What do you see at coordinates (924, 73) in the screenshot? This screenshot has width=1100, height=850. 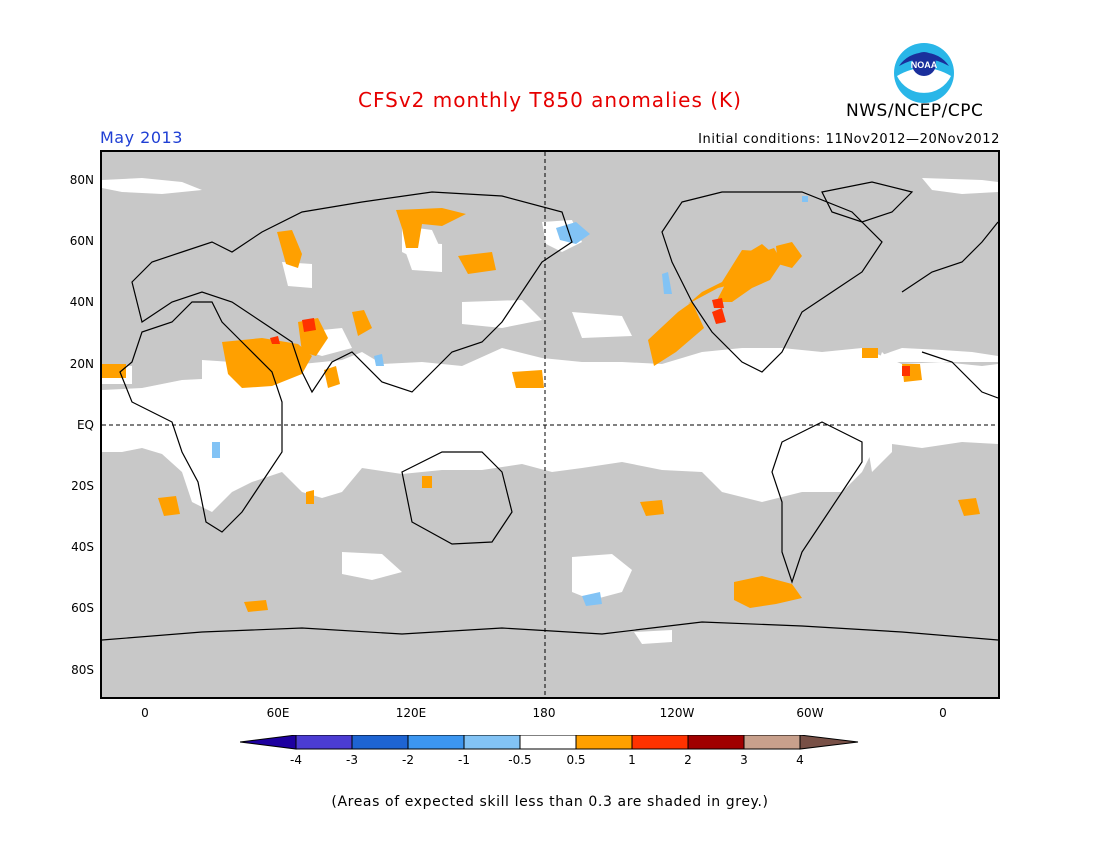 I see `noaa-logo: NOAA` at bounding box center [924, 73].